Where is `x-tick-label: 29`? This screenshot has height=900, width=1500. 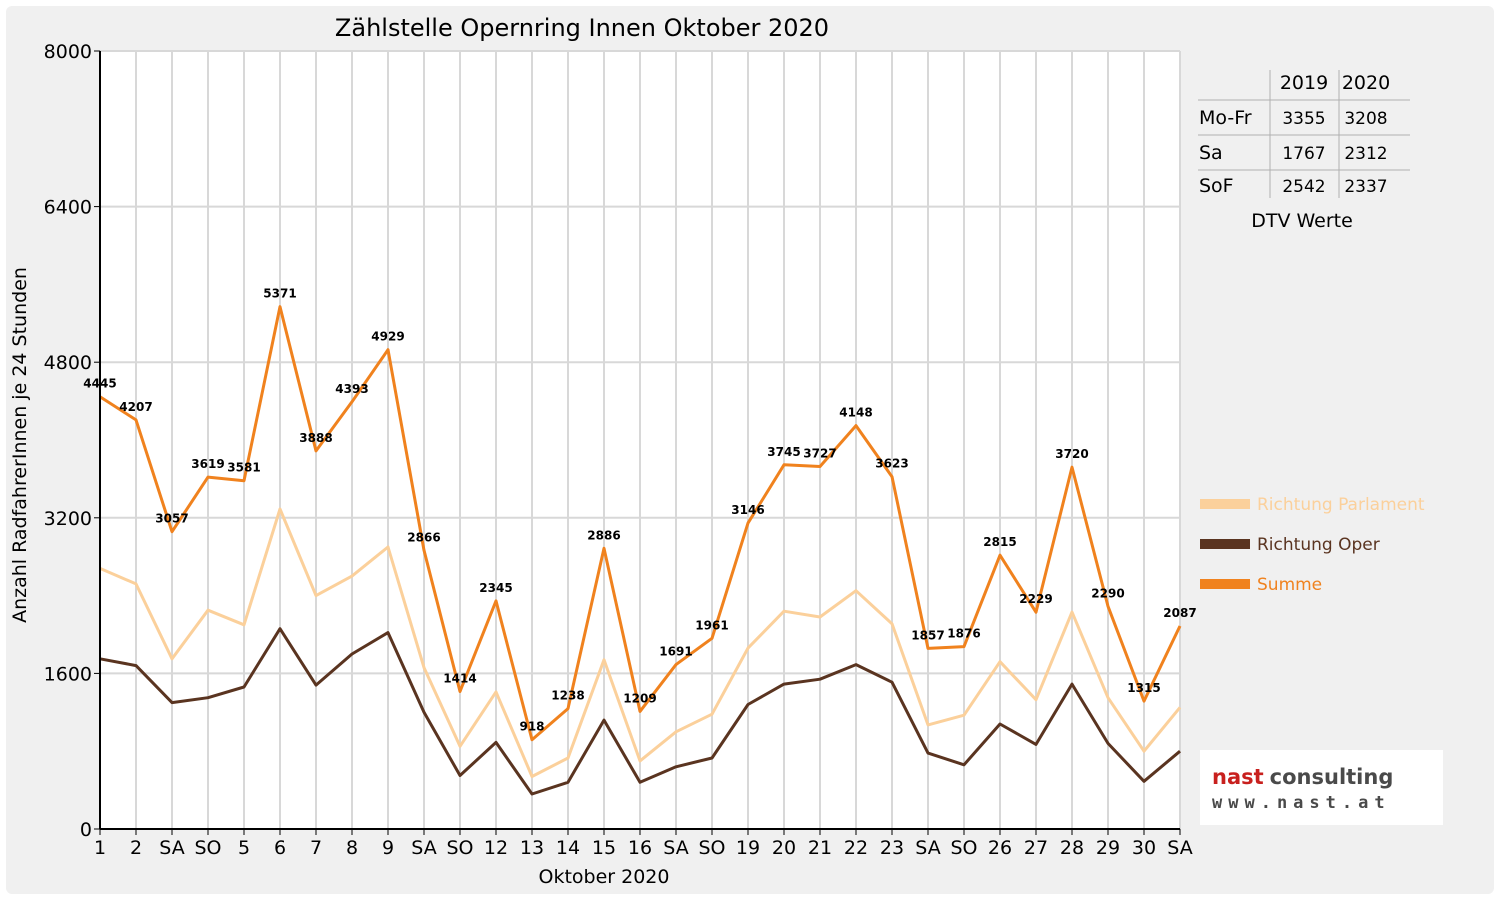
x-tick-label: 29 is located at coordinates (1108, 848).